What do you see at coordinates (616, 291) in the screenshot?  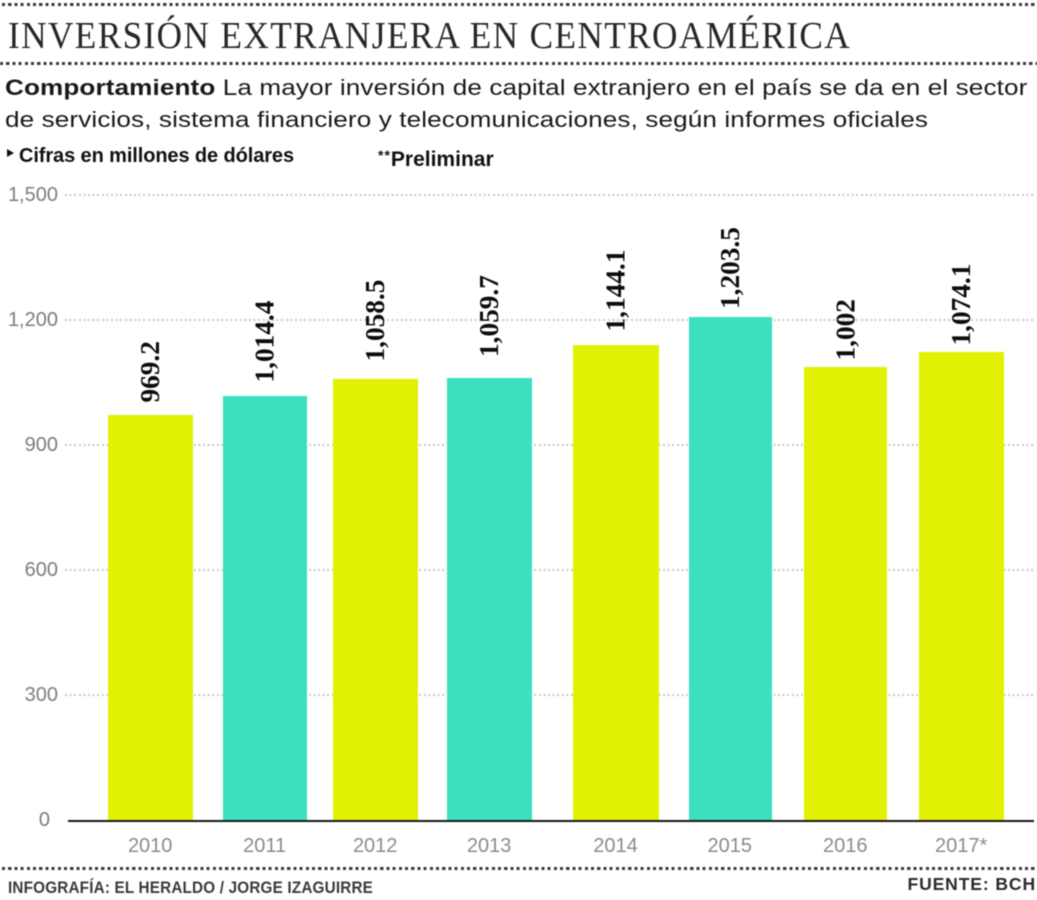 I see `svg-text: 1,144.1` at bounding box center [616, 291].